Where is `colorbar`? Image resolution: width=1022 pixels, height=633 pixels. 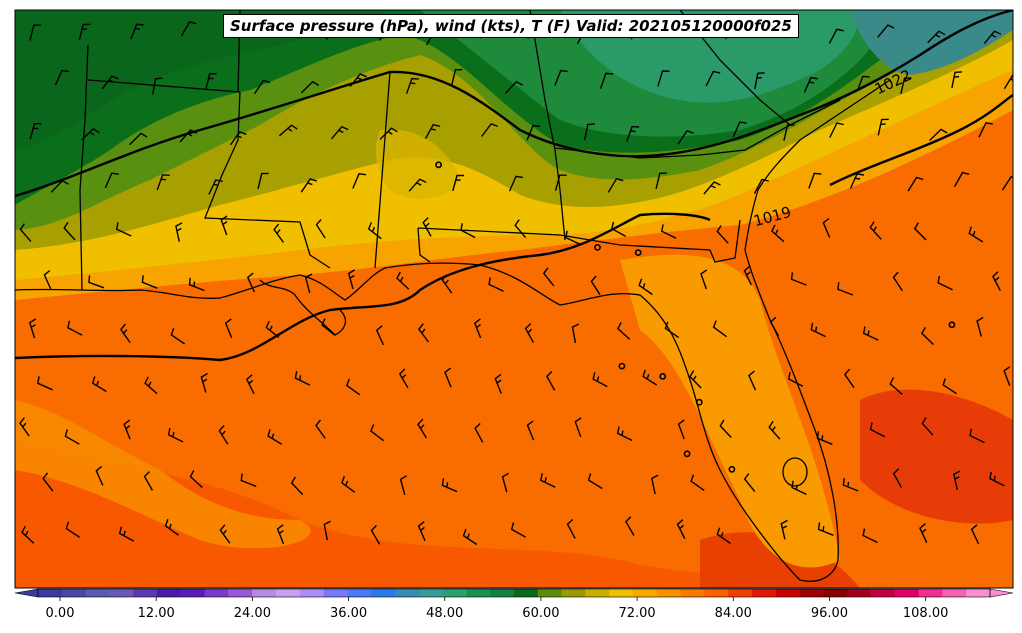 colorbar is located at coordinates (514, 594).